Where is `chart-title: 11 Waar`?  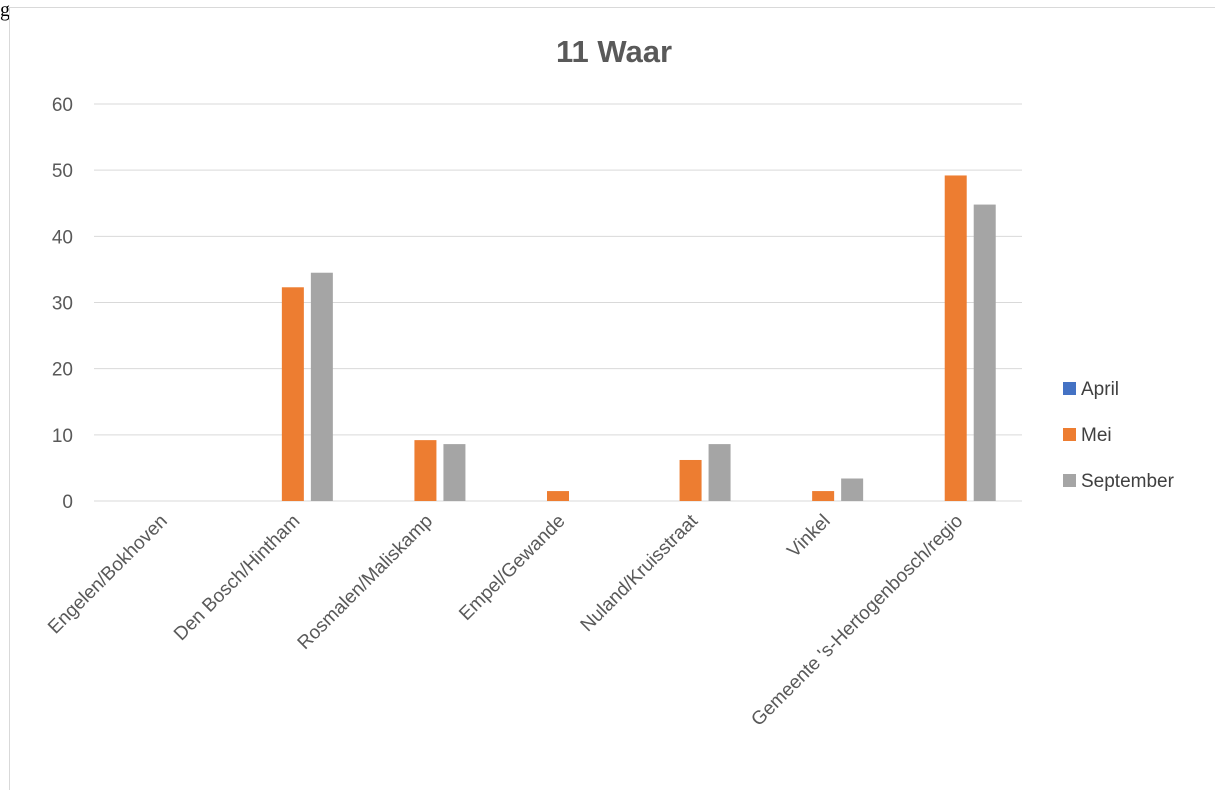 chart-title: 11 Waar is located at coordinates (614, 51).